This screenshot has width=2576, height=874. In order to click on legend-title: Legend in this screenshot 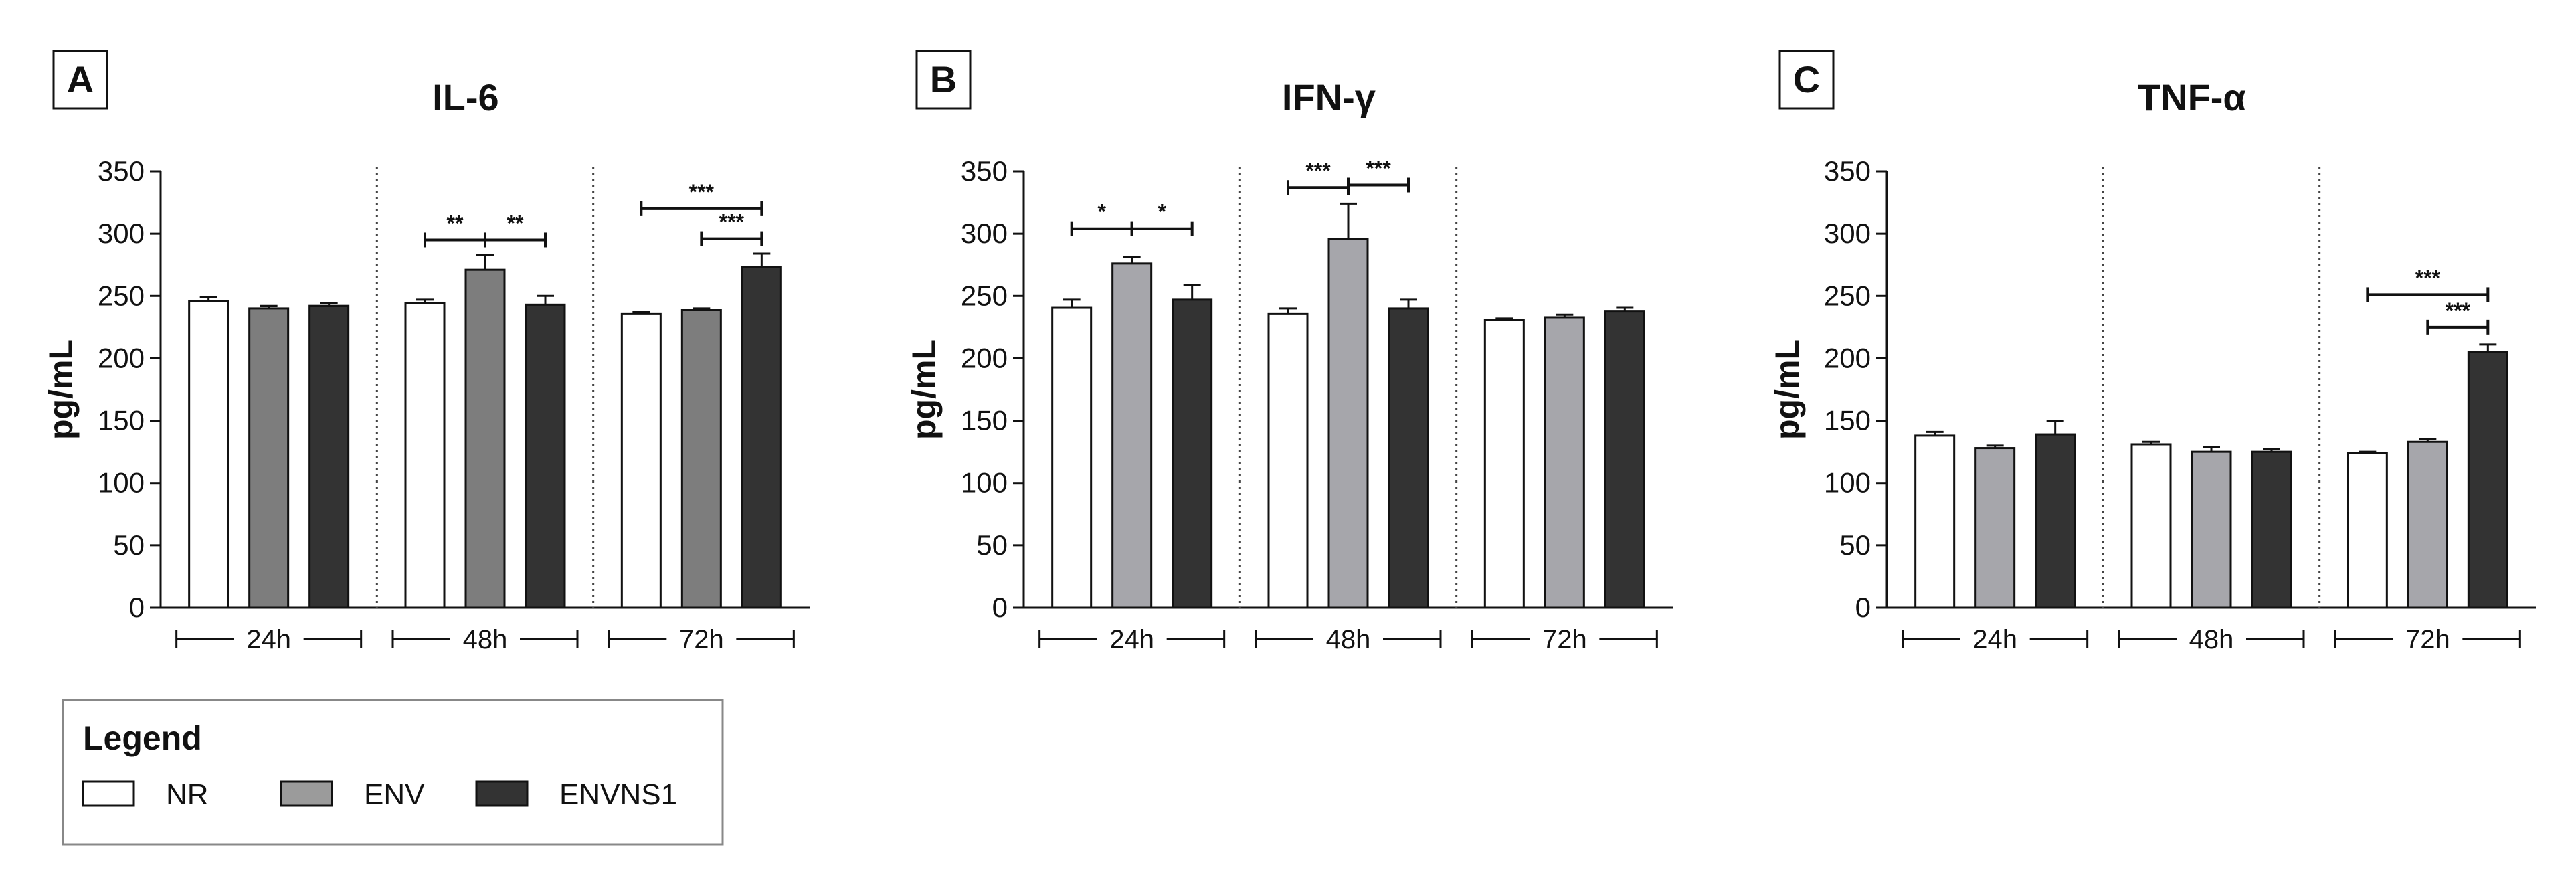, I will do `click(142, 738)`.